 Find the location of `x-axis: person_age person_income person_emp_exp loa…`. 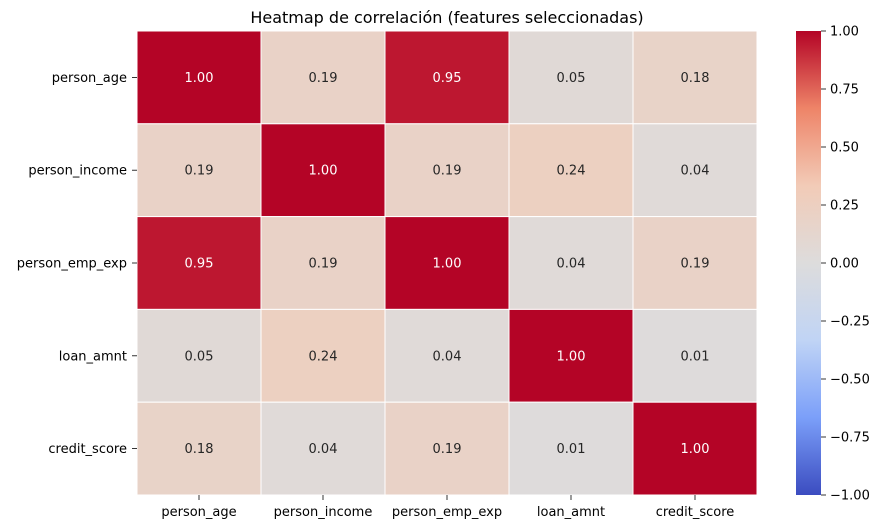

x-axis: person_age person_income person_emp_exp loa… is located at coordinates (447, 507).